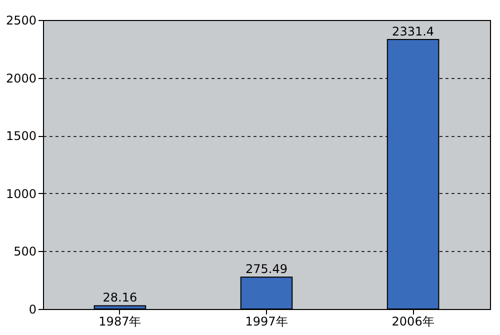  Describe the element at coordinates (25, 251) in the screenshot. I see `y-tick-label: 500` at that location.